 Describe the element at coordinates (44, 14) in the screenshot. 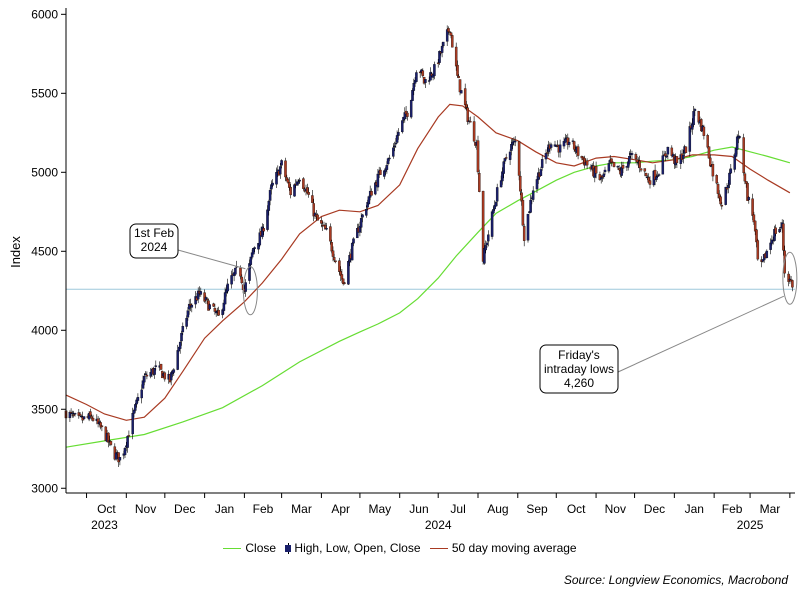

I see `y-tick-label: 6000` at that location.